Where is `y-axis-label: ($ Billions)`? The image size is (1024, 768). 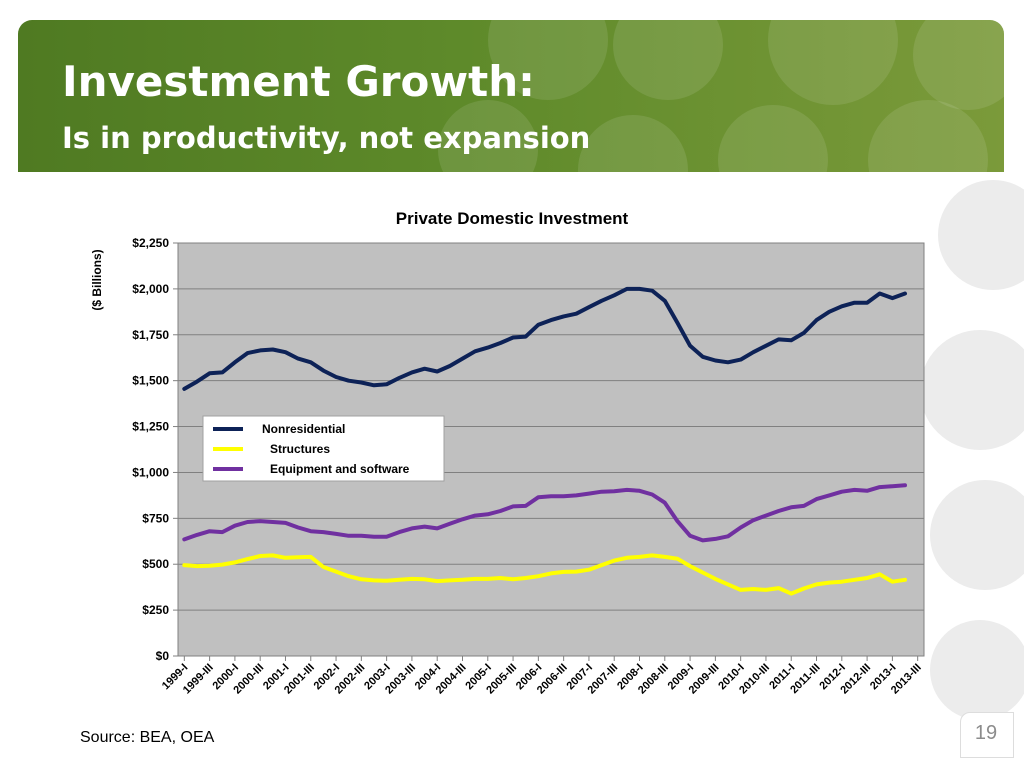
y-axis-label: ($ Billions) is located at coordinates (97, 279).